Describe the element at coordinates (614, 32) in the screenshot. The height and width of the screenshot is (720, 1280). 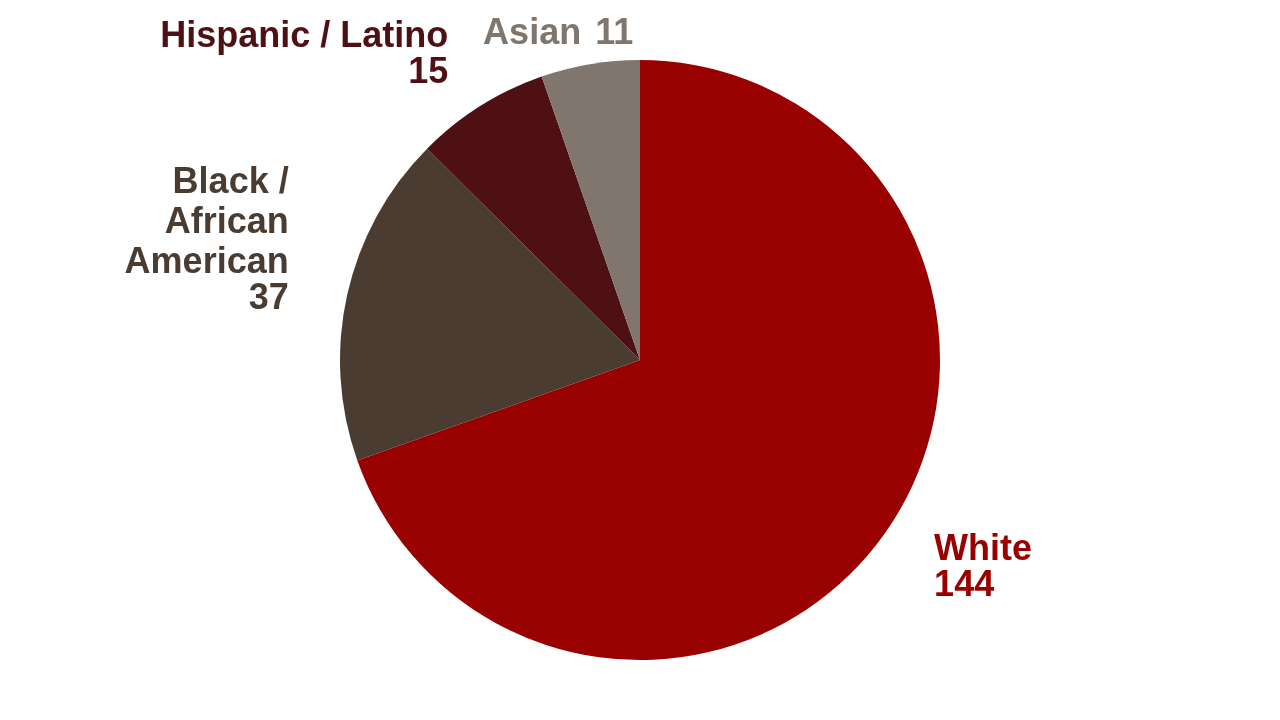
I see `data-label: 11` at that location.